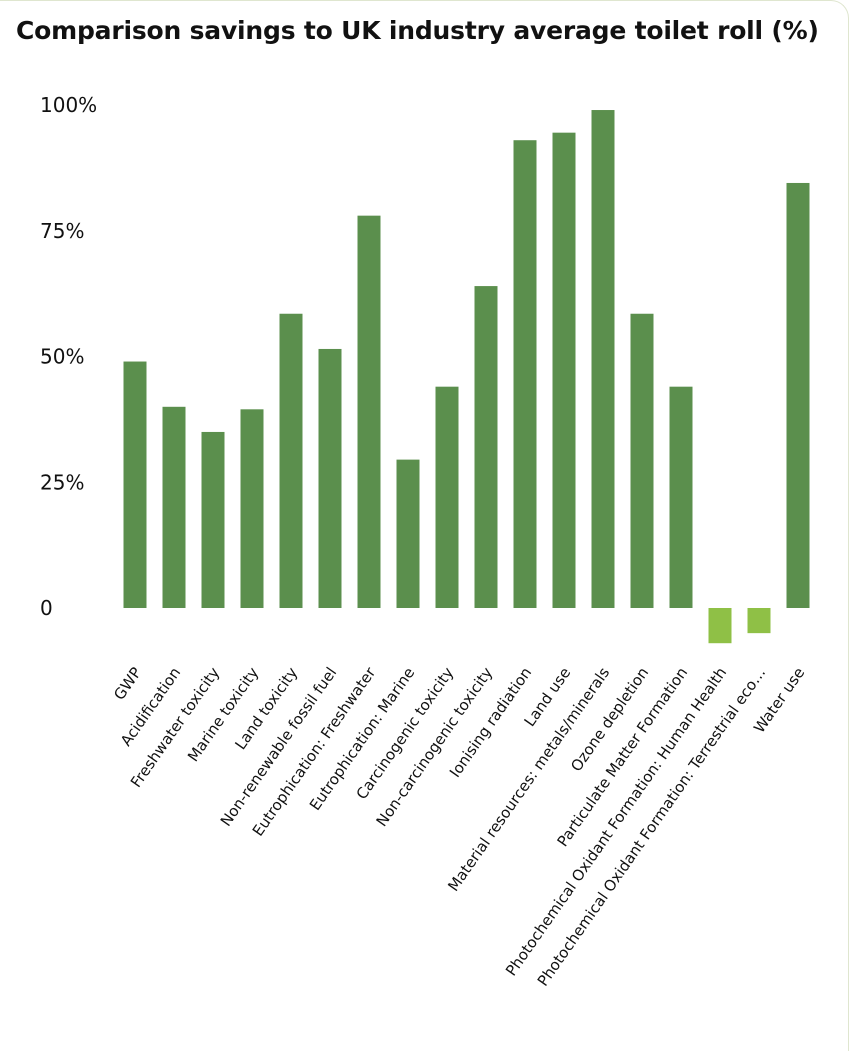 The width and height of the screenshot is (850, 1052). I want to click on y-tick-label: 0, so click(46, 608).